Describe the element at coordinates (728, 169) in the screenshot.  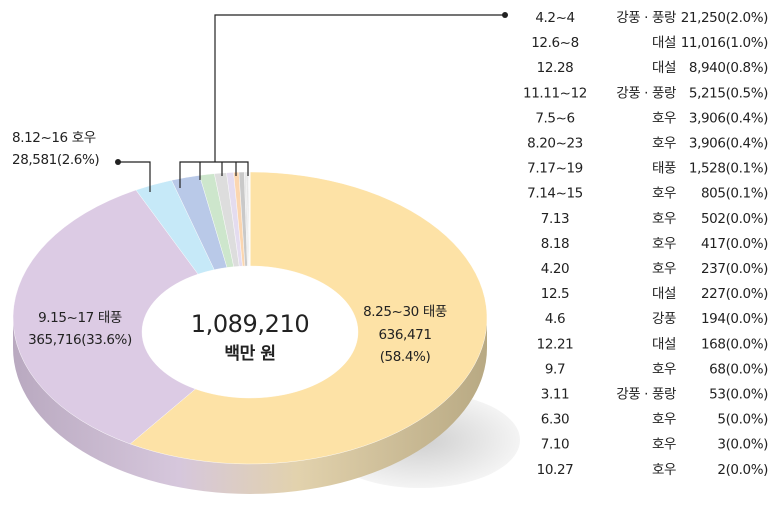
I see `list-value: 1,528(0.1%)` at that location.